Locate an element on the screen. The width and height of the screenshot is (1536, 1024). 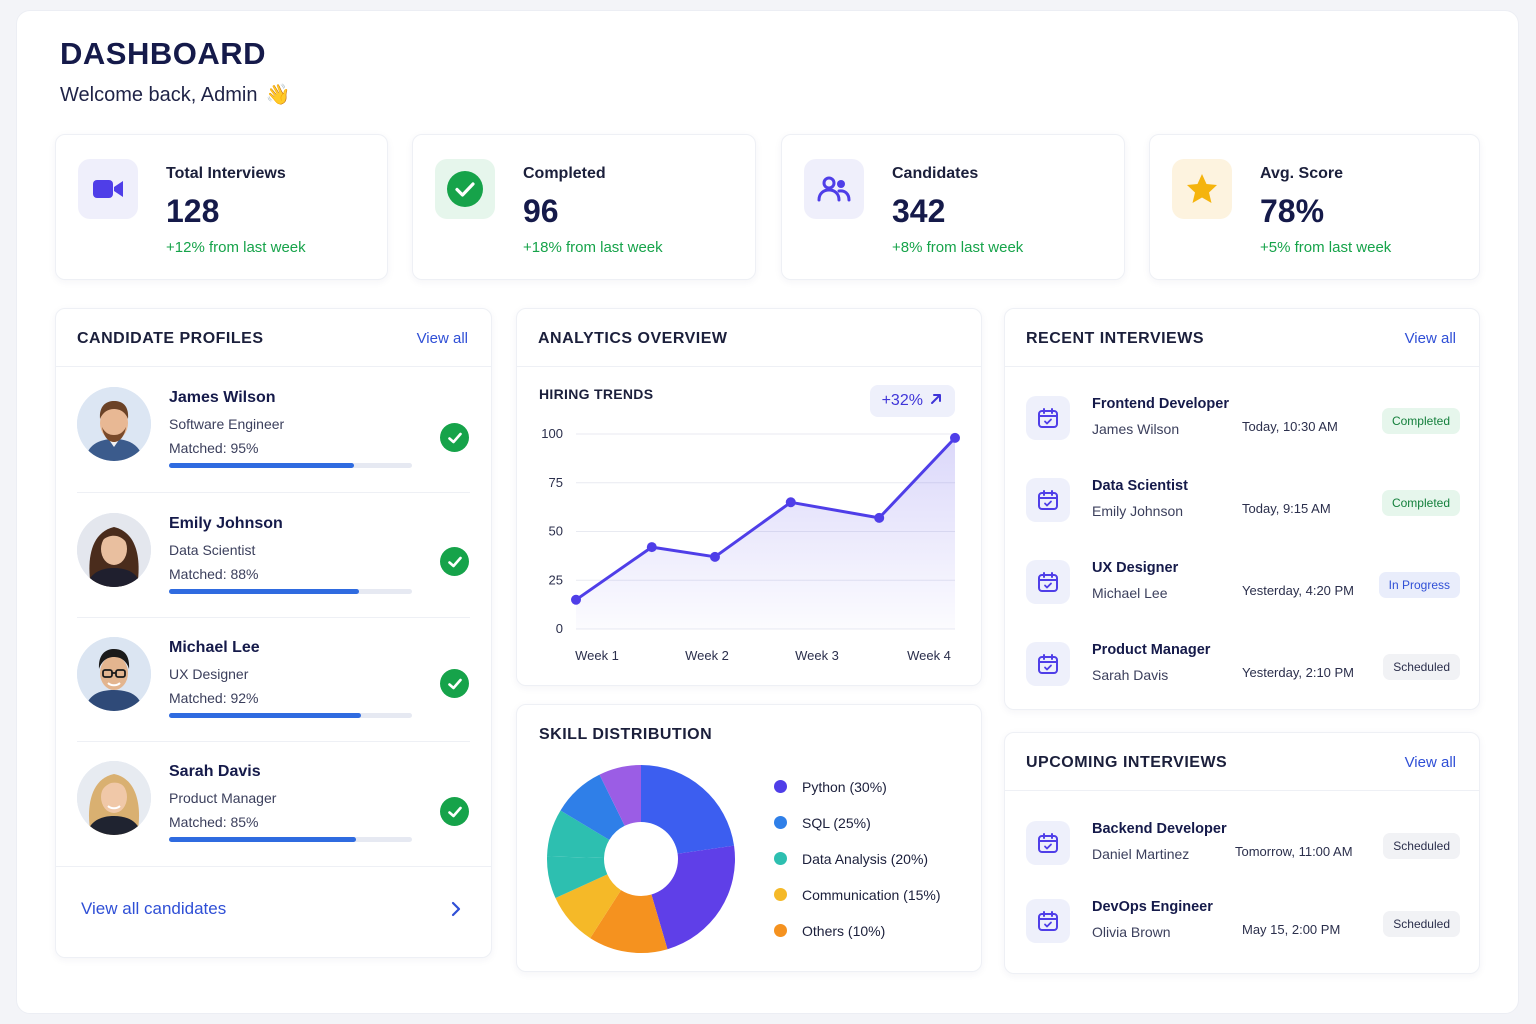
view-all-candidates-link: View all candidates is located at coordinates (273, 912).